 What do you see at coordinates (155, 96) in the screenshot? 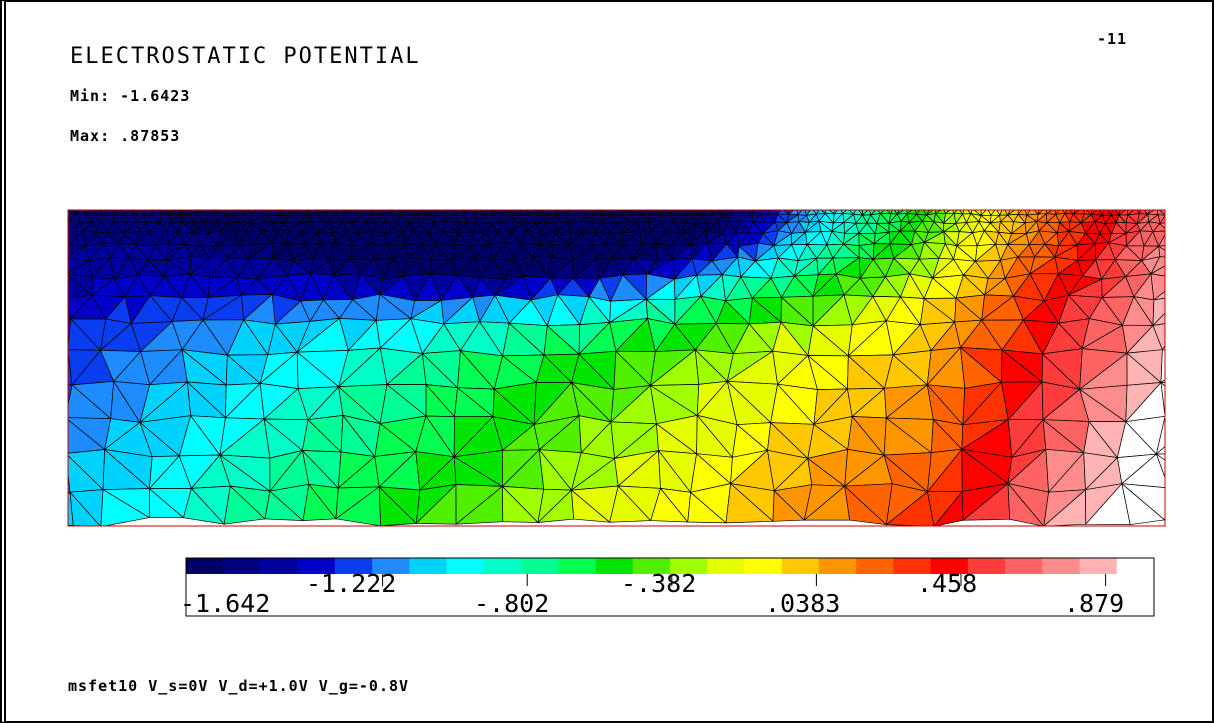
I see `min-value: -1.6423` at bounding box center [155, 96].